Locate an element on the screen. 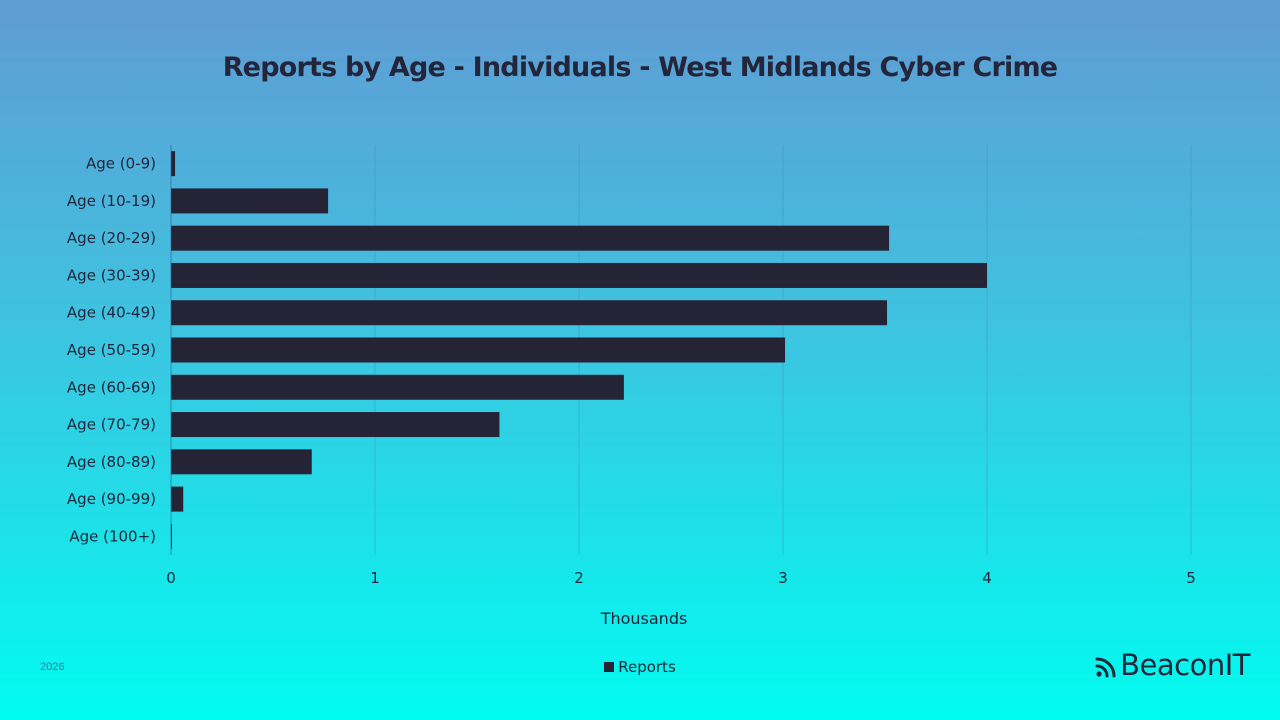 The height and width of the screenshot is (720, 1280). category-label: Age (50-59) is located at coordinates (111, 350).